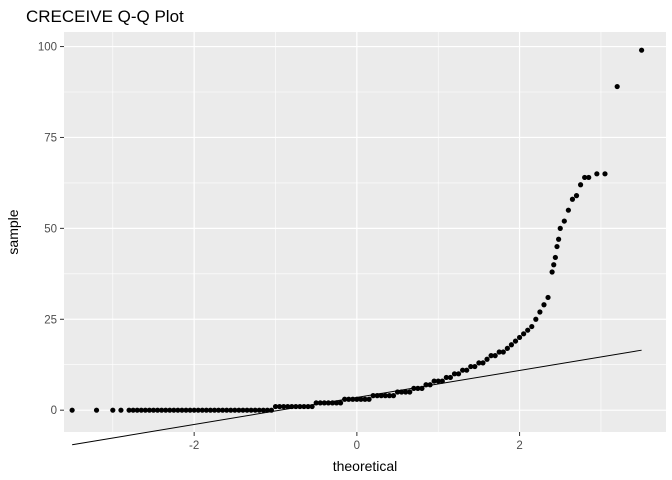 The width and height of the screenshot is (672, 480). Describe the element at coordinates (50, 138) in the screenshot. I see `y-tick-label: 75` at that location.